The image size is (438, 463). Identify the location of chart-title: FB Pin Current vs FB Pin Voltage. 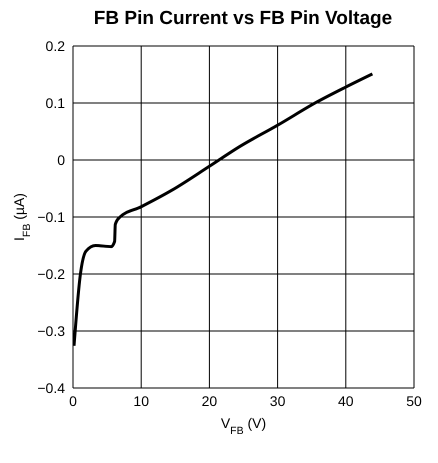
(243, 19).